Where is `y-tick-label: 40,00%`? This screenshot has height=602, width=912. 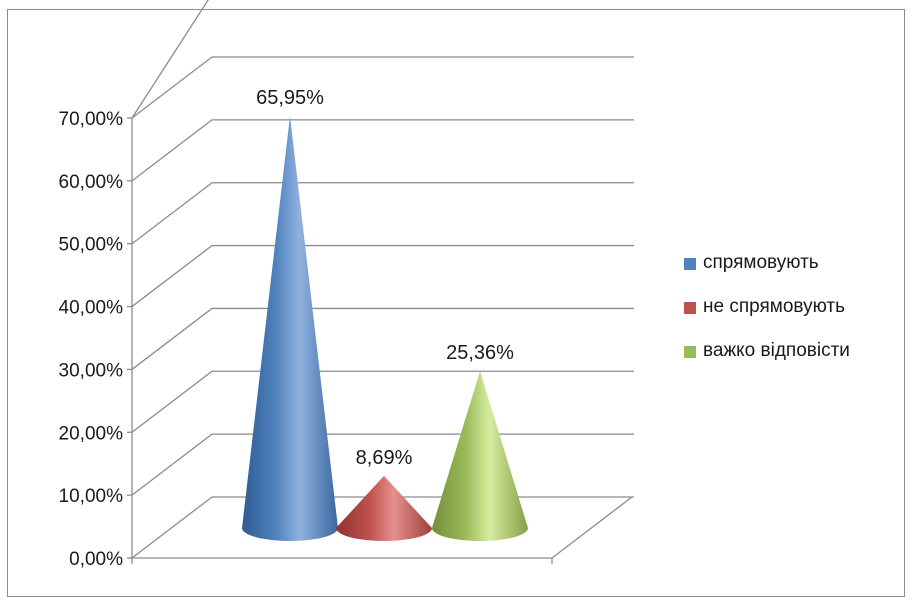 y-tick-label: 40,00% is located at coordinates (91, 308).